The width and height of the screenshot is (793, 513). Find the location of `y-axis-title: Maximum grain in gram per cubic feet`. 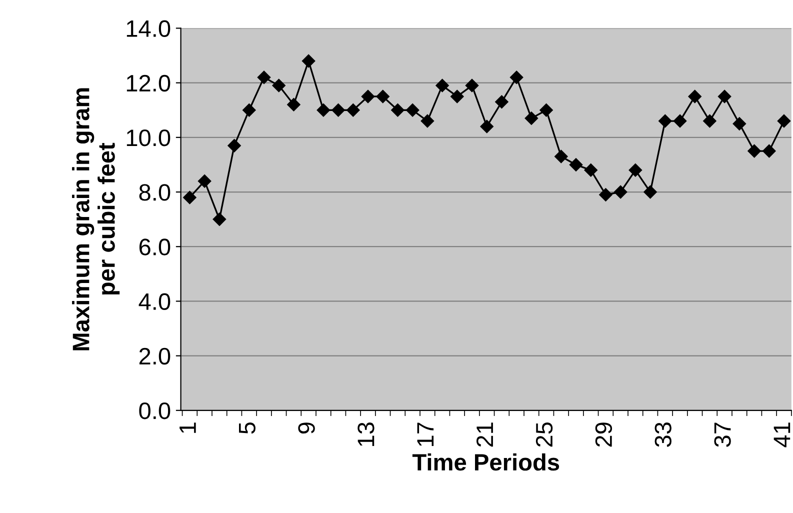

y-axis-title: Maximum grain in gram per cubic feet is located at coordinates (96, 219).